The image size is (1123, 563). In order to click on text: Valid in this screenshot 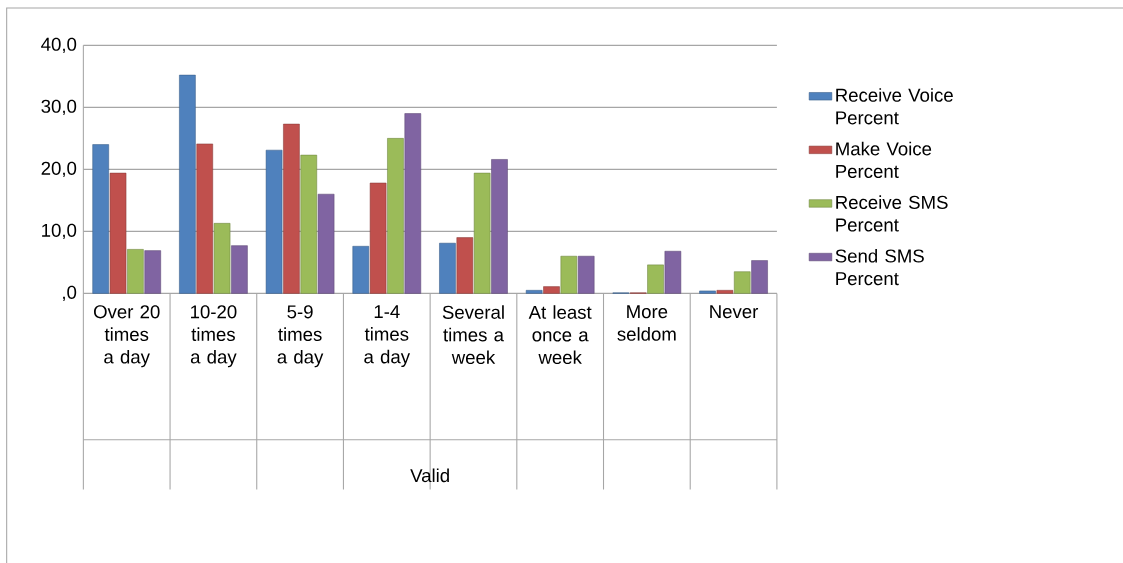, I will do `click(429, 475)`.